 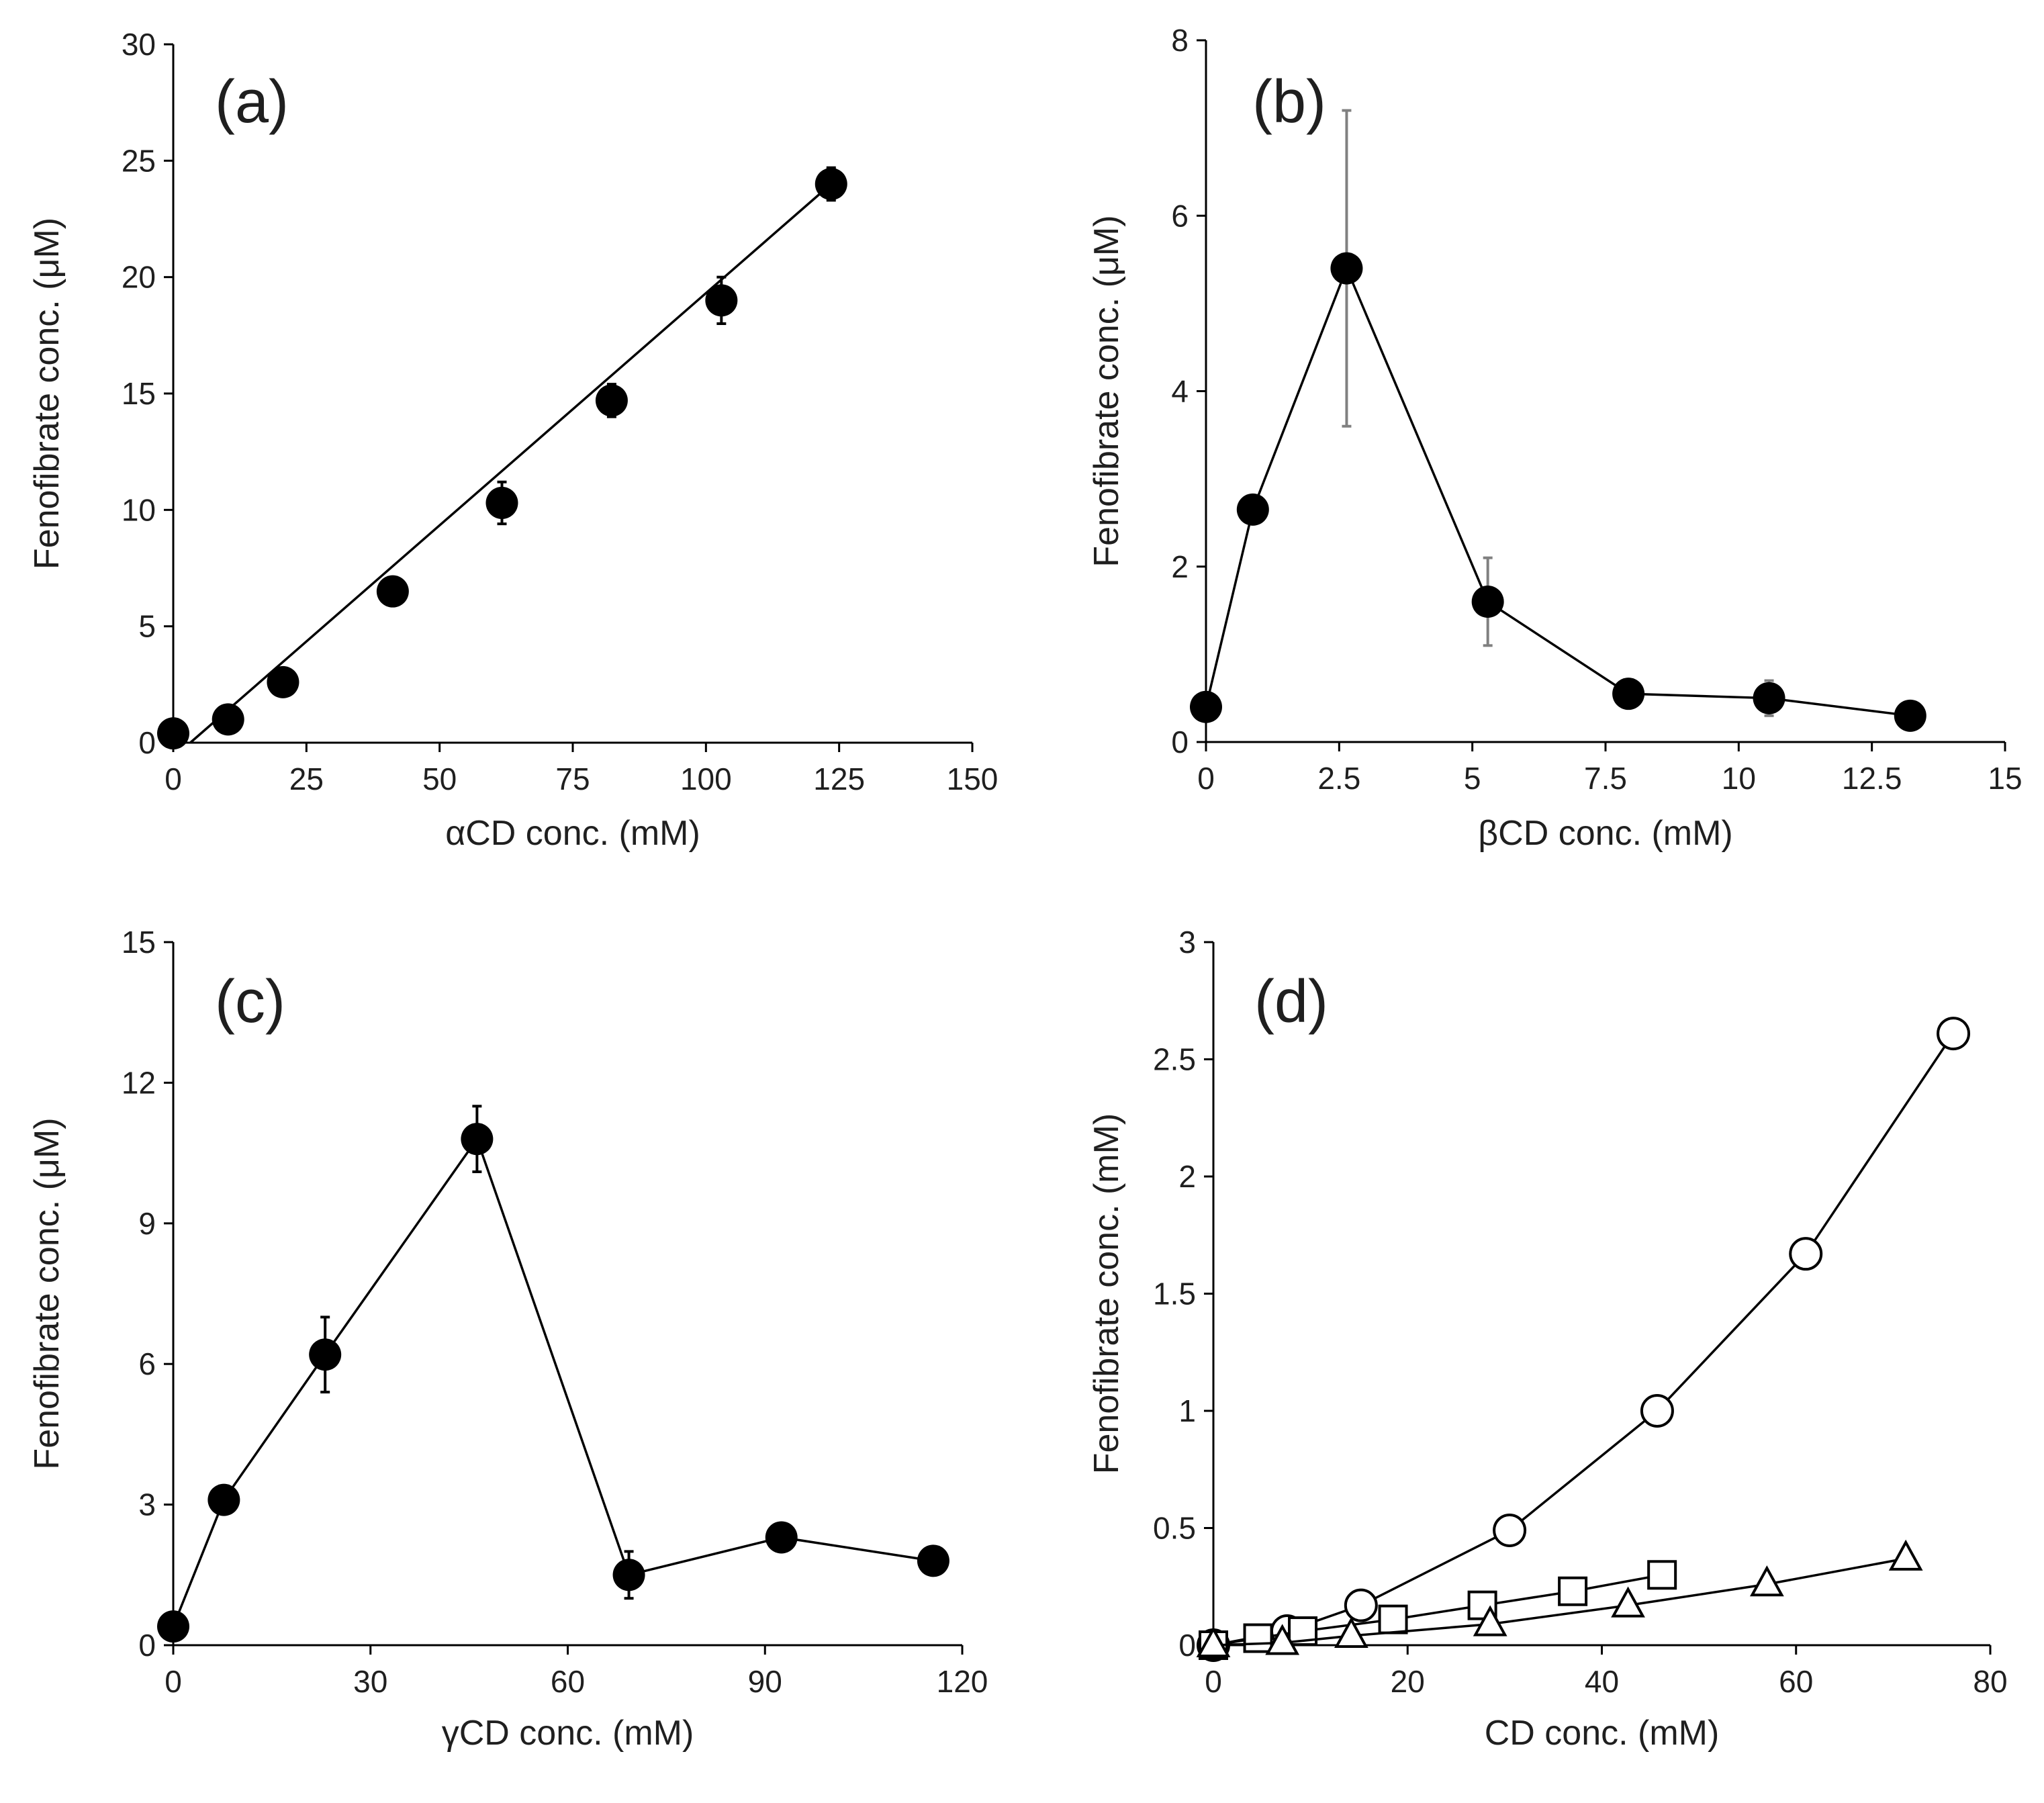 What do you see at coordinates (1174, 1294) in the screenshot?
I see `y-tick-label: 1.5` at bounding box center [1174, 1294].